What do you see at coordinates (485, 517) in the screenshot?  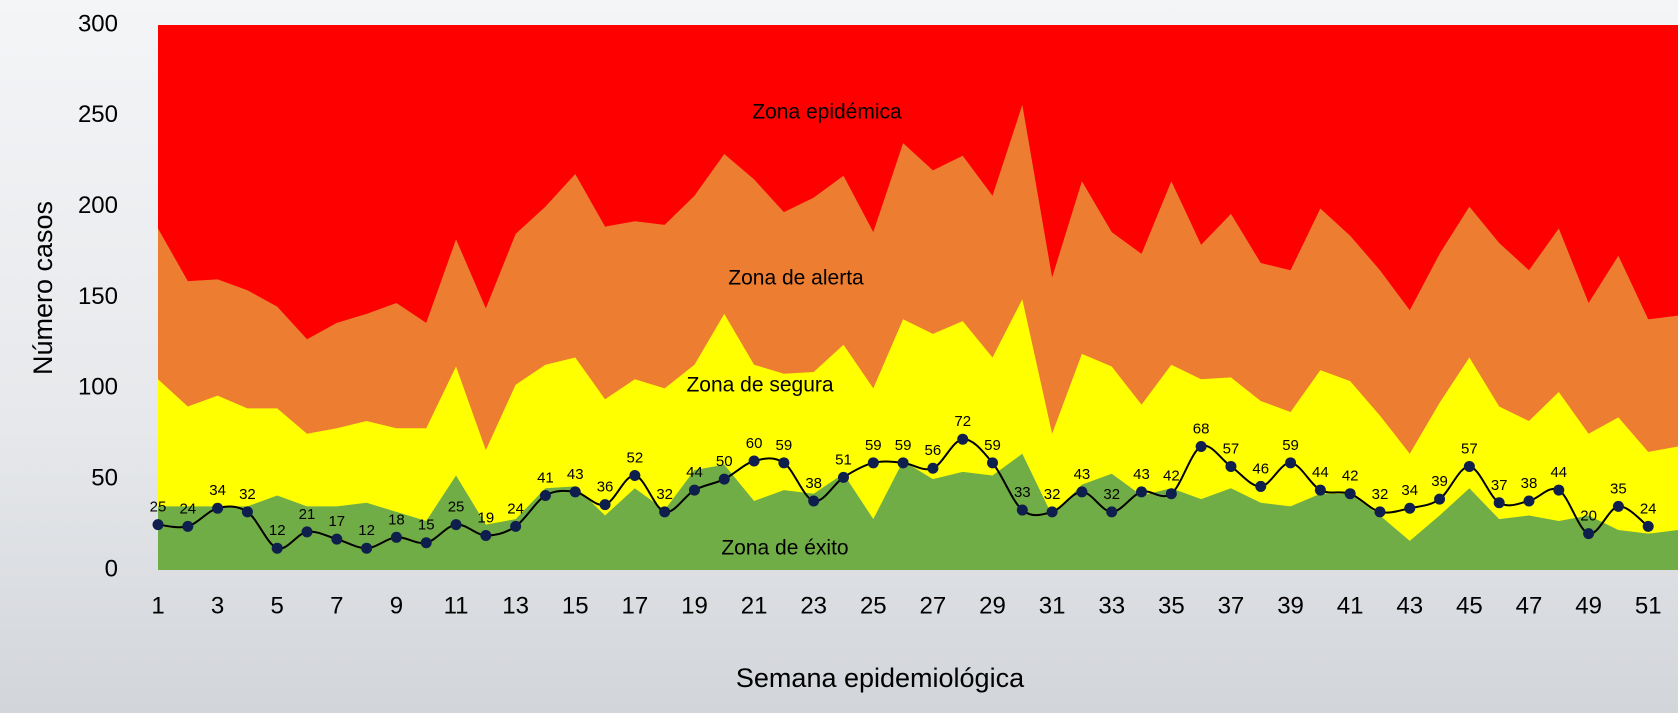 I see `data-label: 19` at bounding box center [485, 517].